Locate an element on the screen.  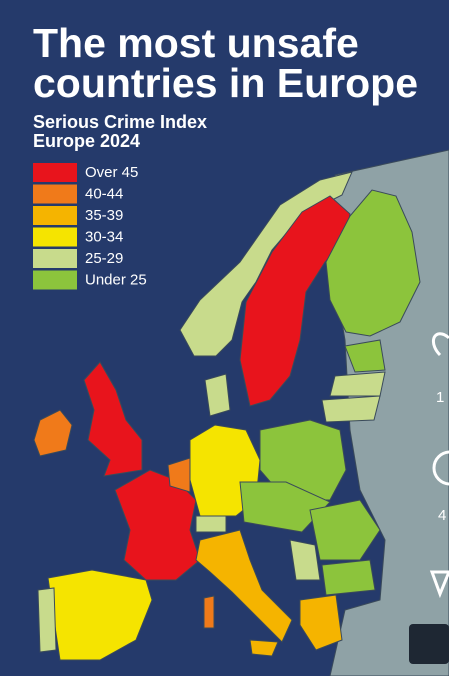
sicily is located at coordinates (264, 648).